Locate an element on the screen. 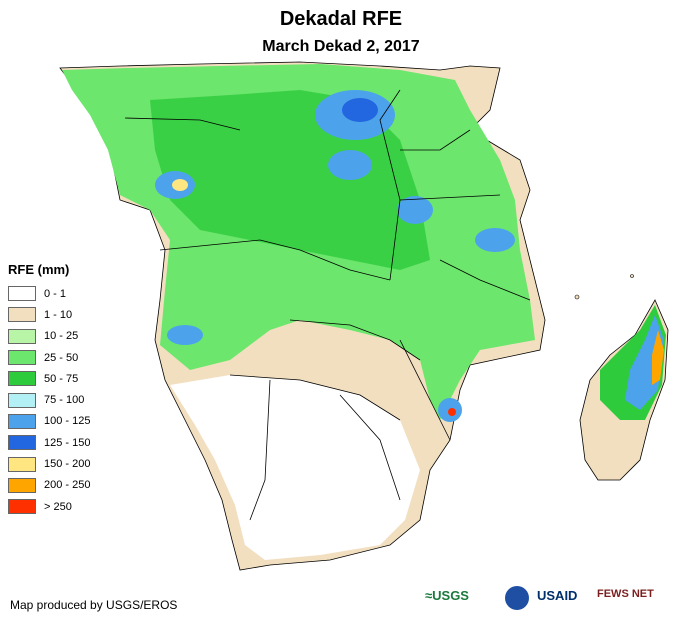 Image resolution: width=682 pixels, height=624 pixels. legend-item: 1 - 10 is located at coordinates (49, 314).